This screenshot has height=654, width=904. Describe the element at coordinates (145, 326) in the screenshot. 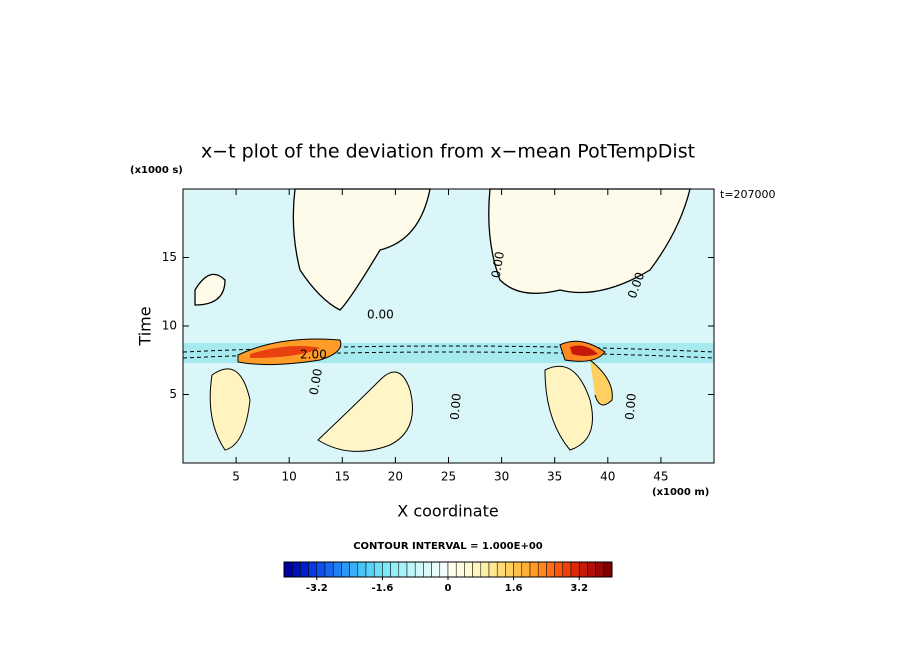

I see `y-axis-label: Time` at that location.